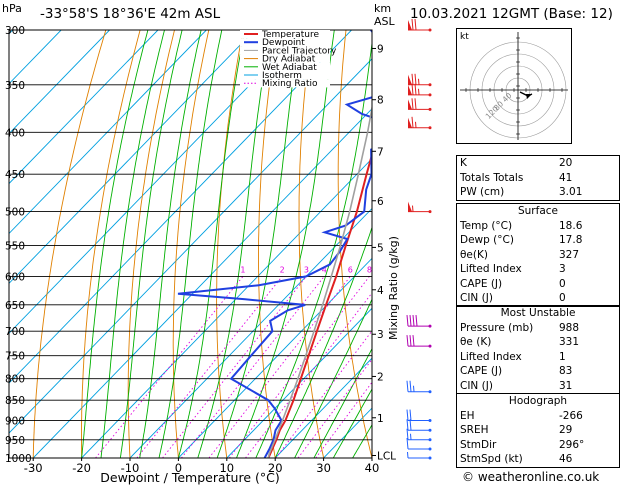 The image size is (629, 486). What do you see at coordinates (299, 51) in the screenshot?
I see `legend-entry: Parcel Trajectory` at bounding box center [299, 51].